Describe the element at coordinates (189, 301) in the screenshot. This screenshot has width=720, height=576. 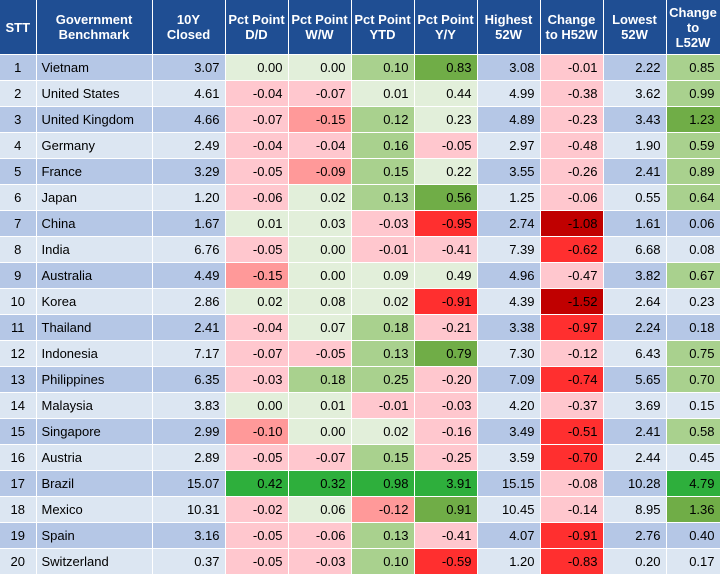
I see `closed-cell: 2.86` at that location.